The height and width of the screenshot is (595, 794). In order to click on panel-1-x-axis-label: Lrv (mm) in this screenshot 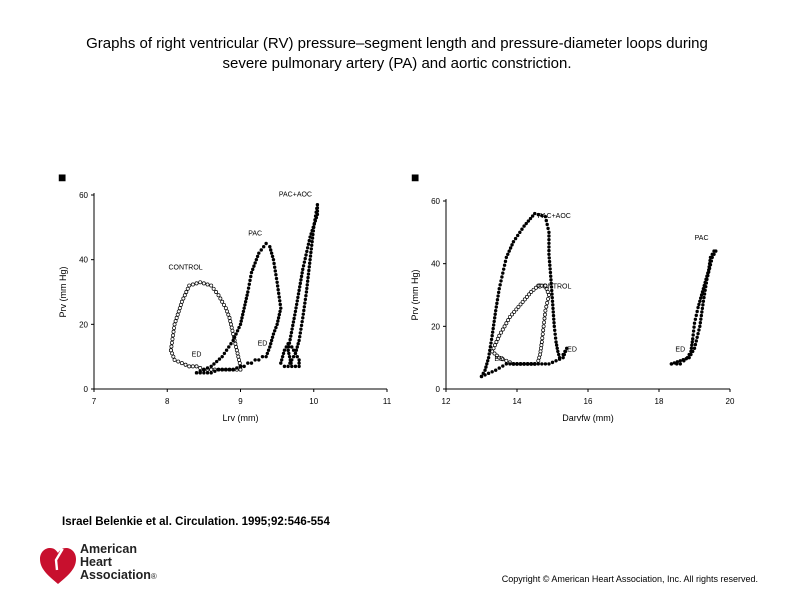, I will do `click(241, 418)`.